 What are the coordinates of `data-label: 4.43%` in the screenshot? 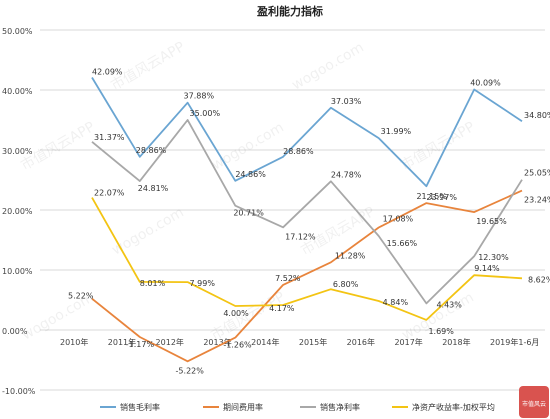 It's located at (449, 304).